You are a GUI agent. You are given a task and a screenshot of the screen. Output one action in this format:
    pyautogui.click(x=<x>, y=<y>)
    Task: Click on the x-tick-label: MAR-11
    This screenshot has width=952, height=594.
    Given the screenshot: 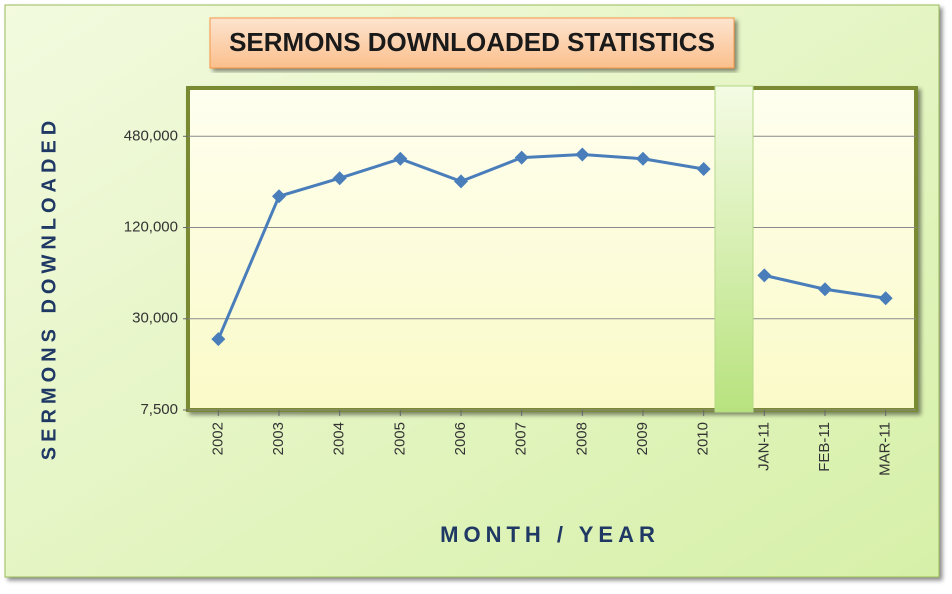 What is the action you would take?
    pyautogui.click(x=885, y=449)
    